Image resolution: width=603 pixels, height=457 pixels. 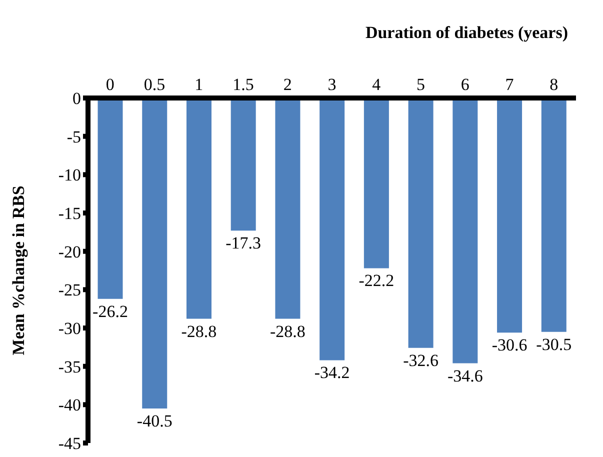 What do you see at coordinates (154, 421) in the screenshot?
I see `data-label: -40.5` at bounding box center [154, 421].